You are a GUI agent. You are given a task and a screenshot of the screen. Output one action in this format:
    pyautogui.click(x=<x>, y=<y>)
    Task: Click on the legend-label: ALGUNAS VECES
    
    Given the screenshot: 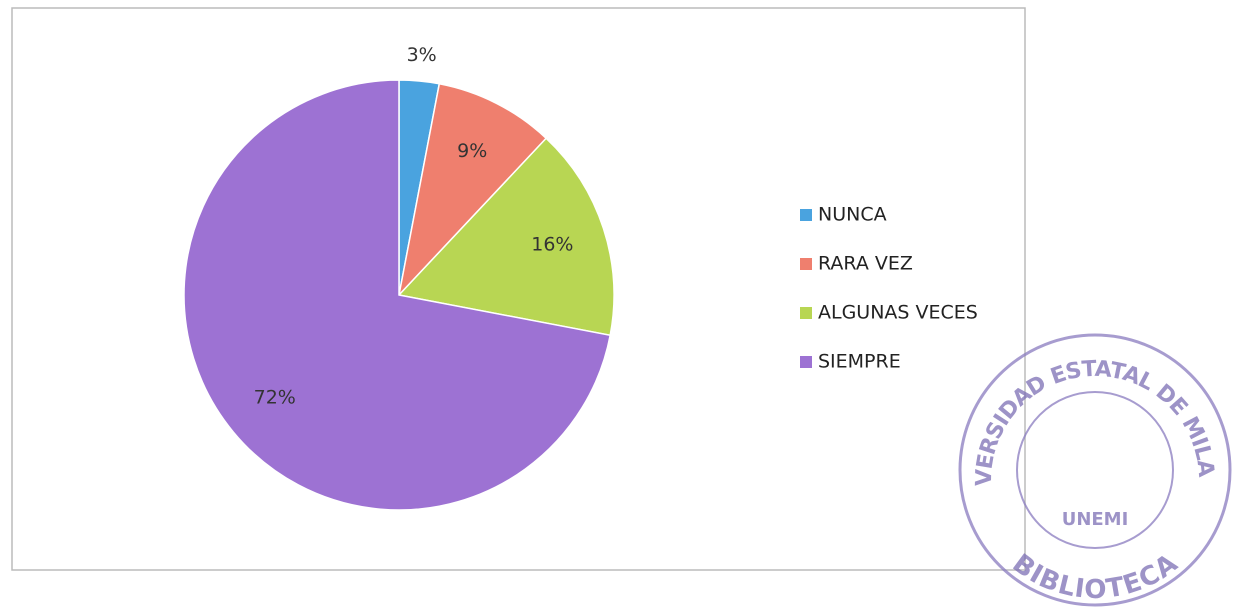 What is the action you would take?
    pyautogui.click(x=898, y=313)
    